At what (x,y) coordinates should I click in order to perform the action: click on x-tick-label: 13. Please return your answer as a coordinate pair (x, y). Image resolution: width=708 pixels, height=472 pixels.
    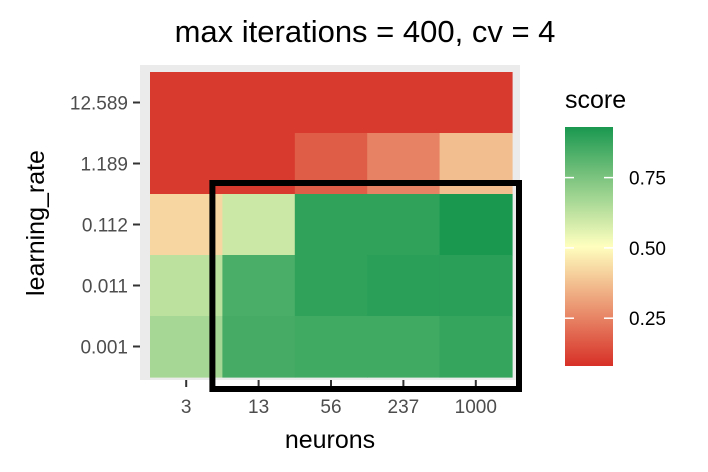
    Looking at the image, I should click on (258, 407).